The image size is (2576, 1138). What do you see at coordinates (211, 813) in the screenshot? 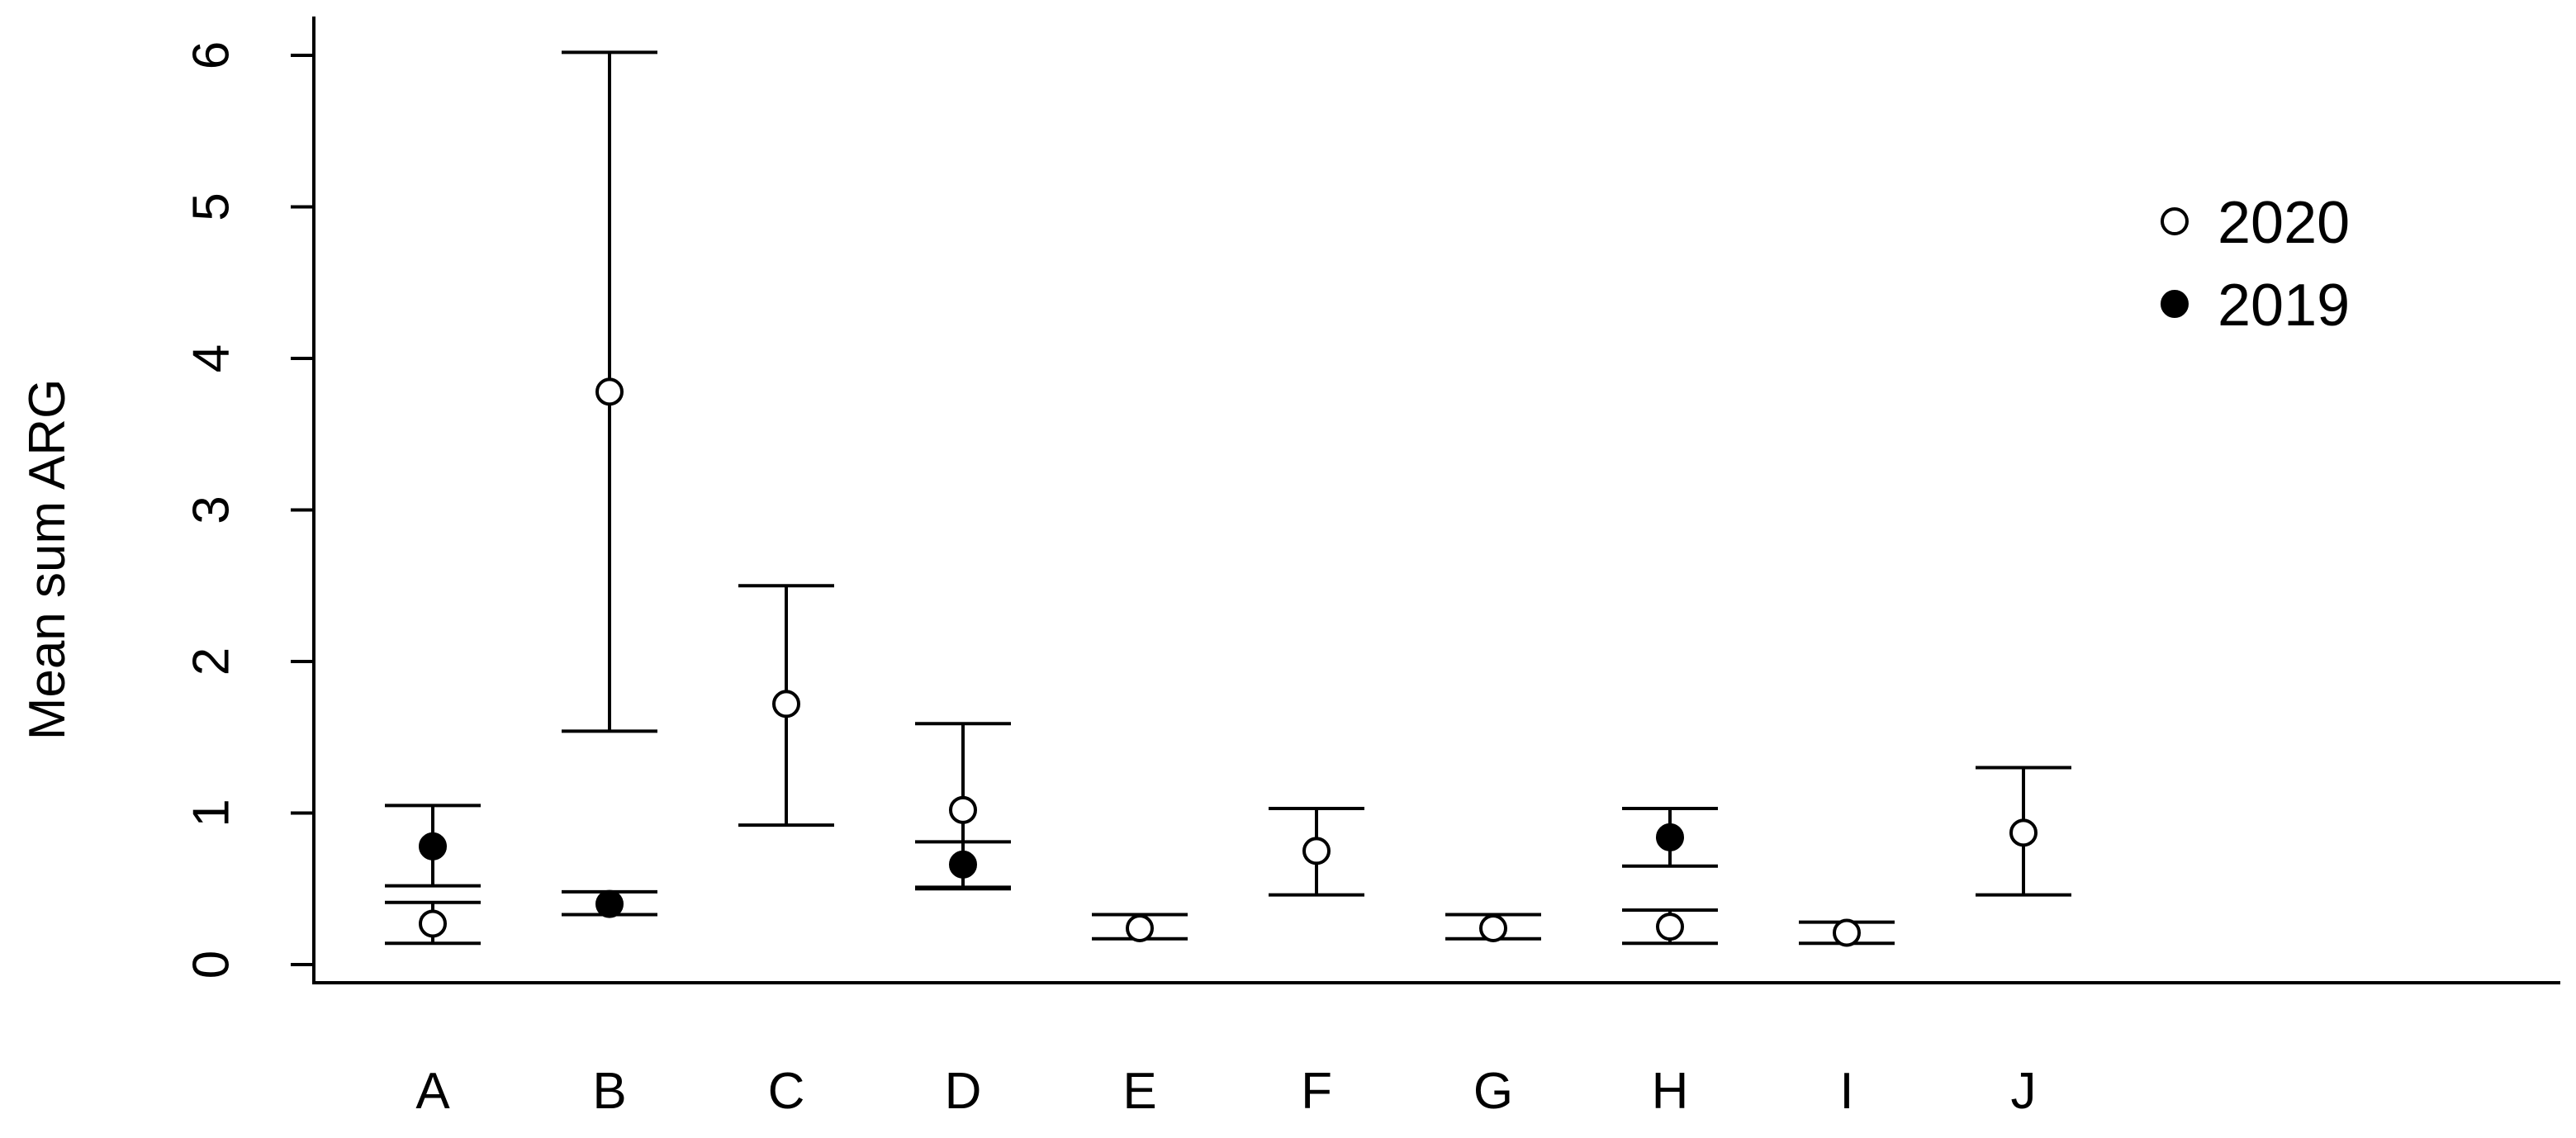
I see `y-tick-label: 1` at bounding box center [211, 813].